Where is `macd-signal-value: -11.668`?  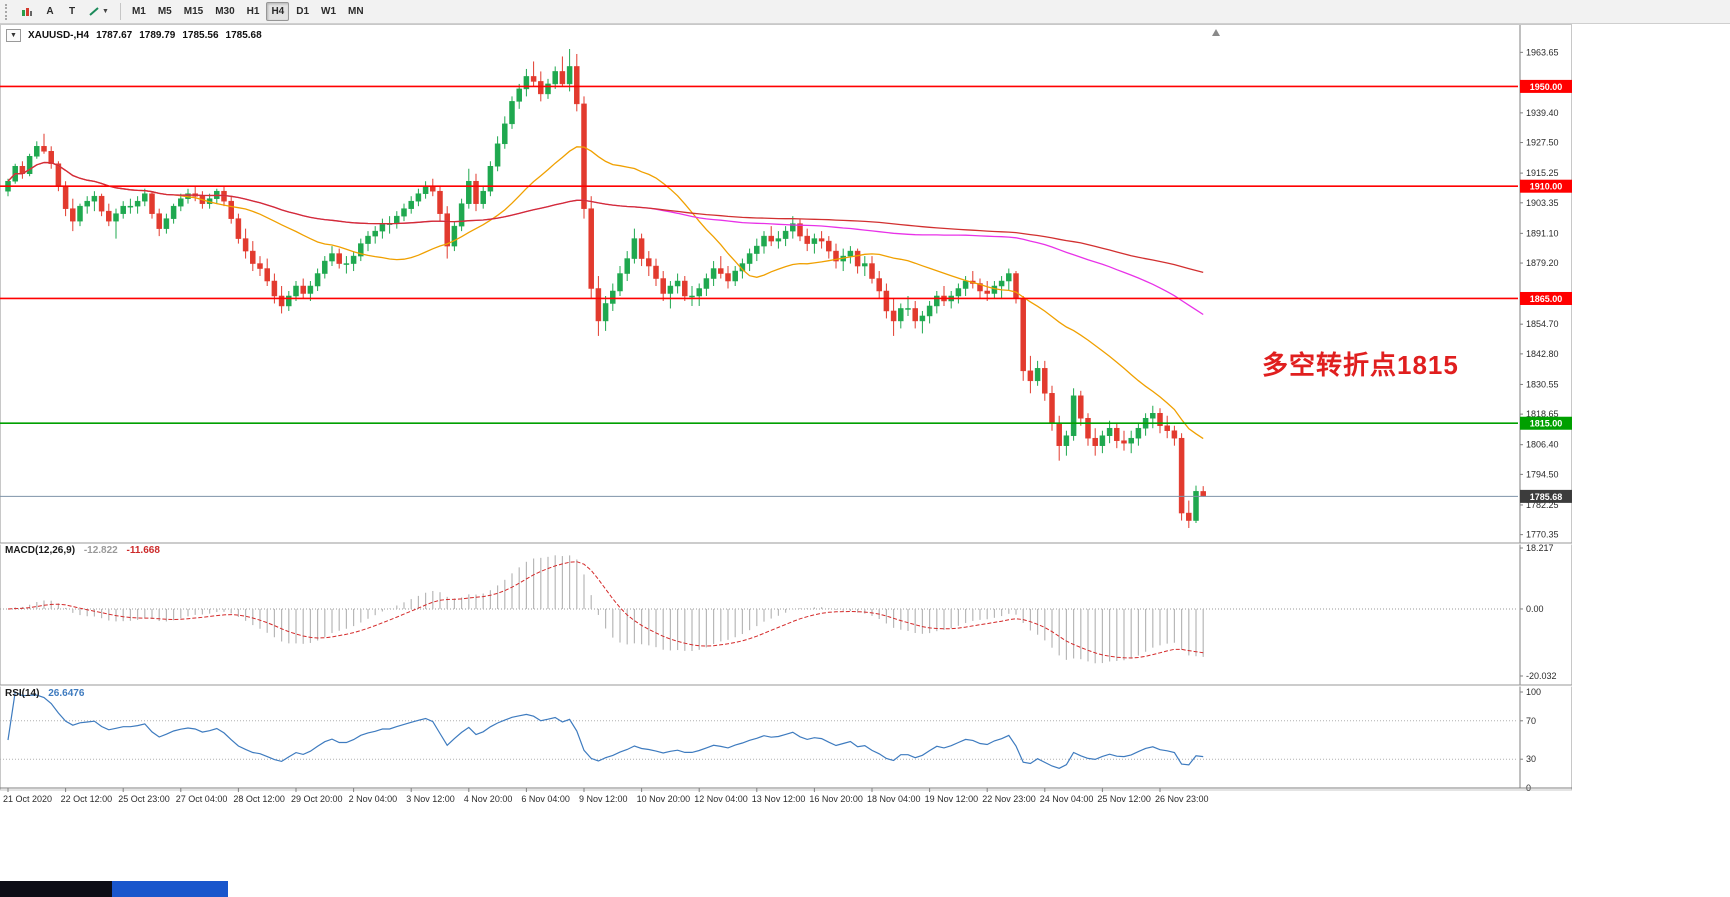
macd-signal-value: -11.668 is located at coordinates (143, 550).